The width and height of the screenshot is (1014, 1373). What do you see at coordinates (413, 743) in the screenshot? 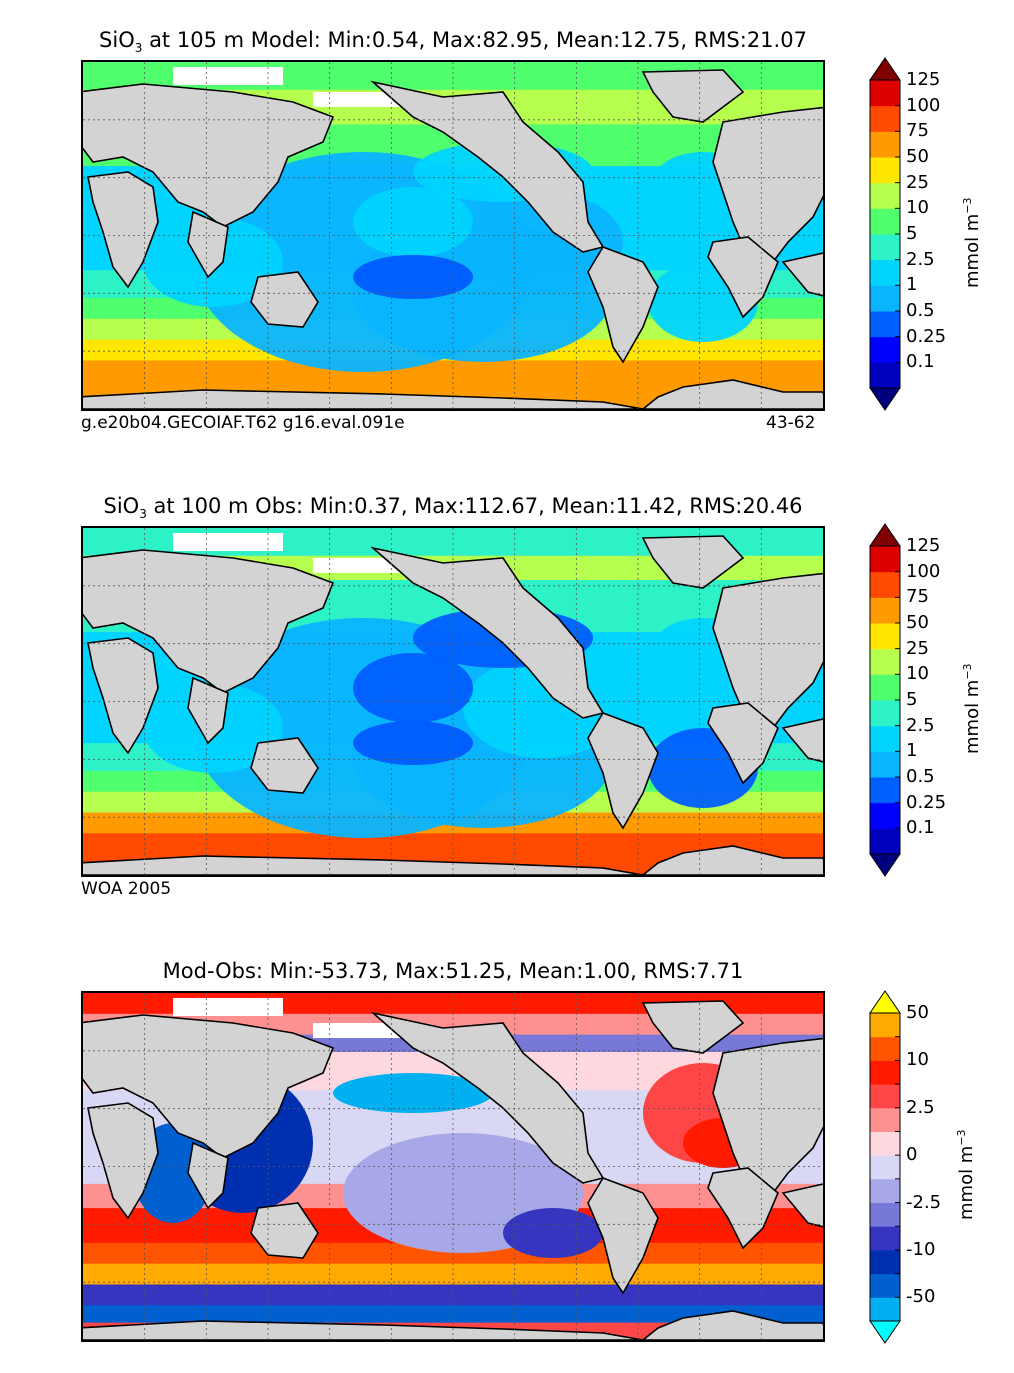
I see `field-minimum` at bounding box center [413, 743].